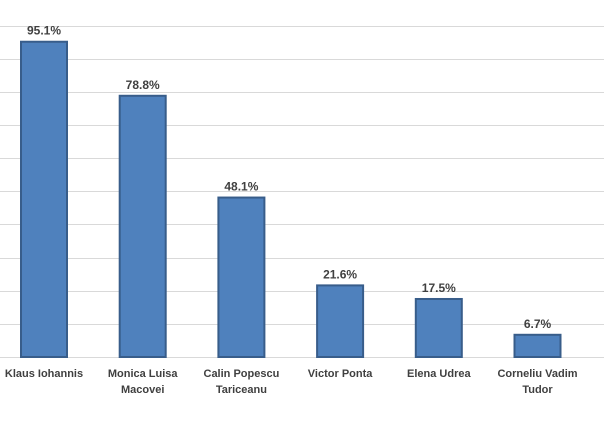  What do you see at coordinates (340, 374) in the screenshot?
I see `category-label: Victor Ponta` at bounding box center [340, 374].